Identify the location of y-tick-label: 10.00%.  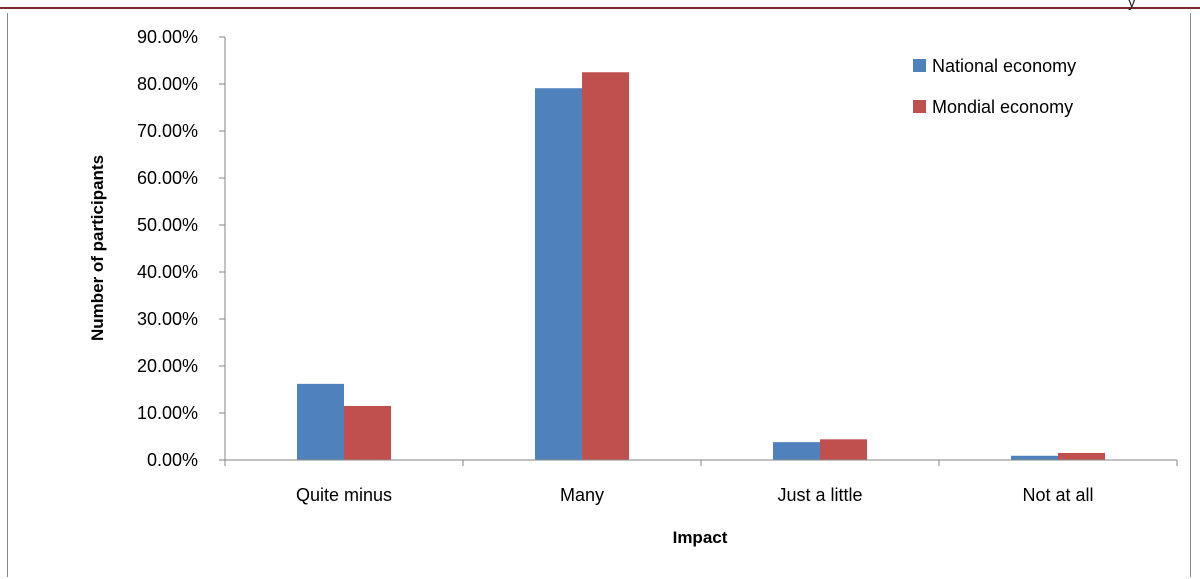
(167, 413).